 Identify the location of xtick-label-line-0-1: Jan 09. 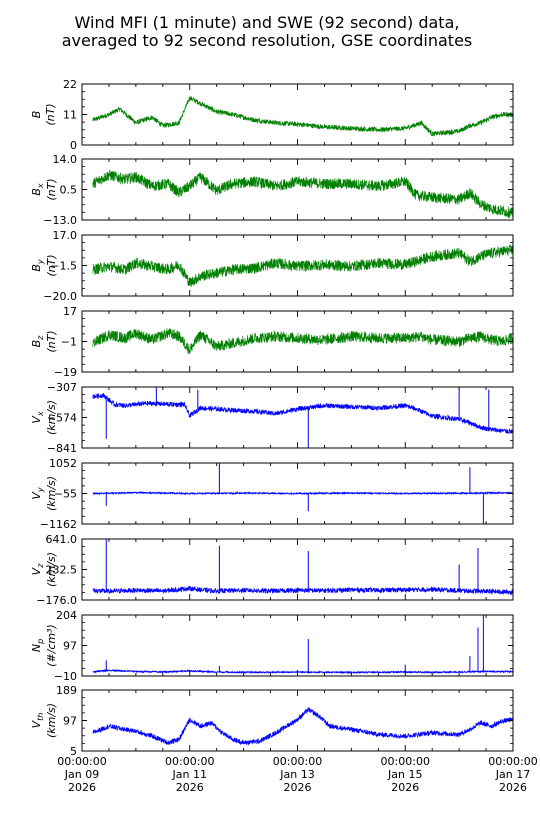
(81, 774).